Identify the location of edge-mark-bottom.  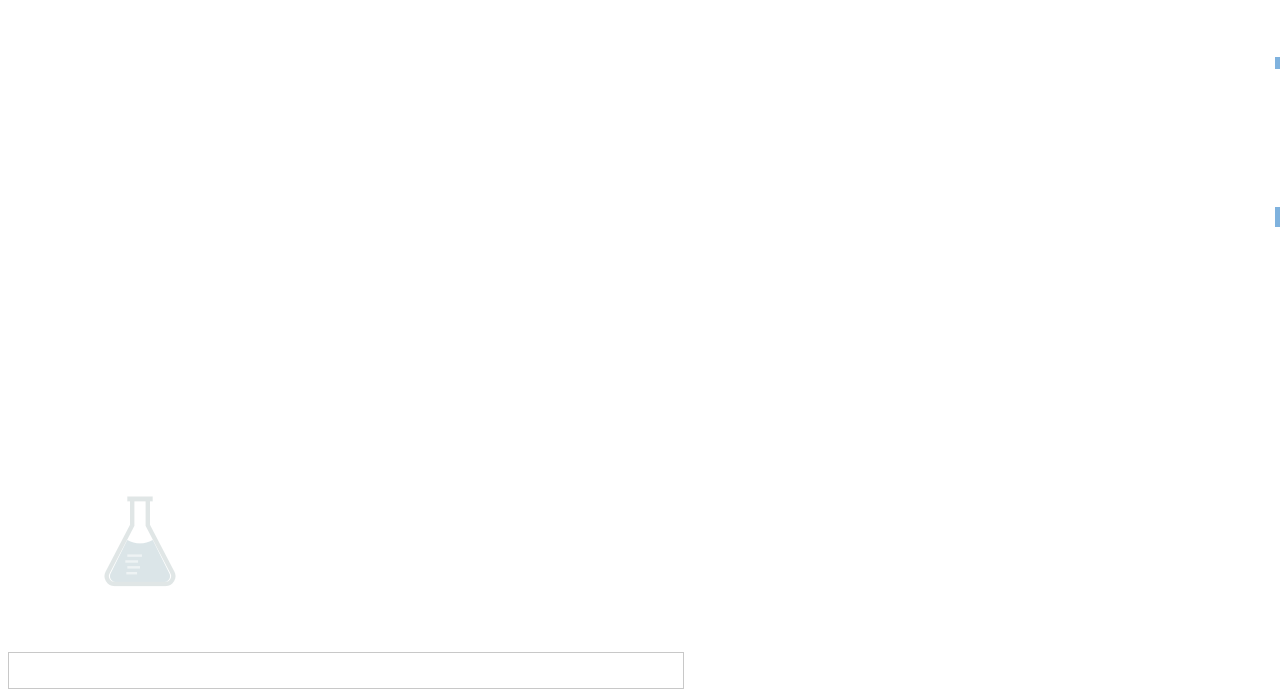
(1277, 217).